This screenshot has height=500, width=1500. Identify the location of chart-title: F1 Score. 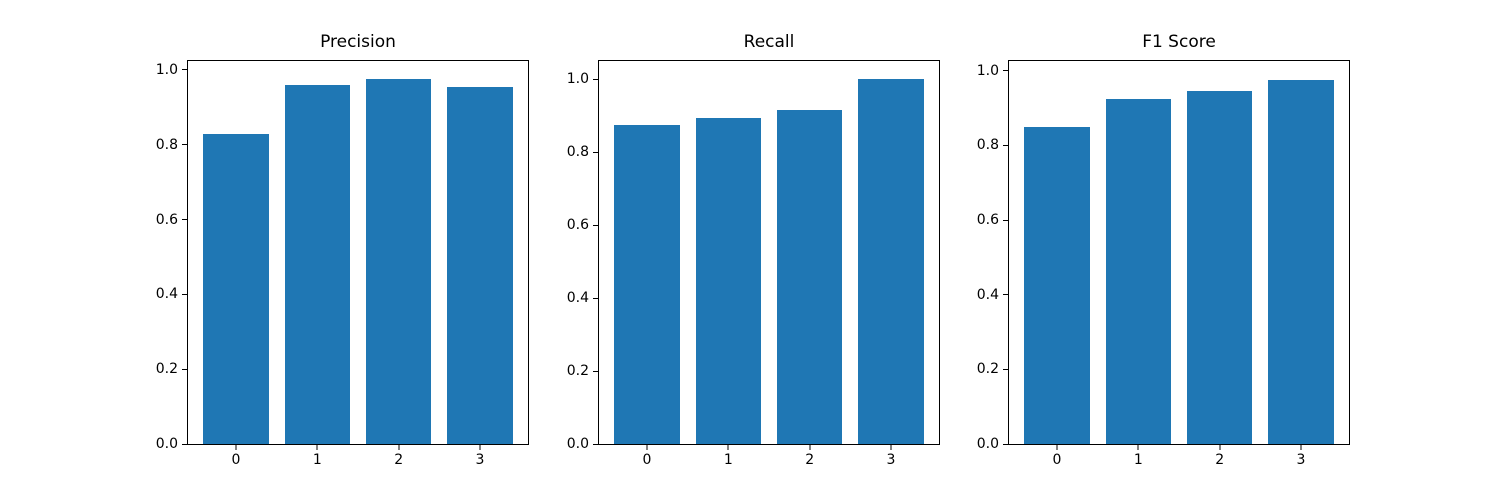
(1179, 42).